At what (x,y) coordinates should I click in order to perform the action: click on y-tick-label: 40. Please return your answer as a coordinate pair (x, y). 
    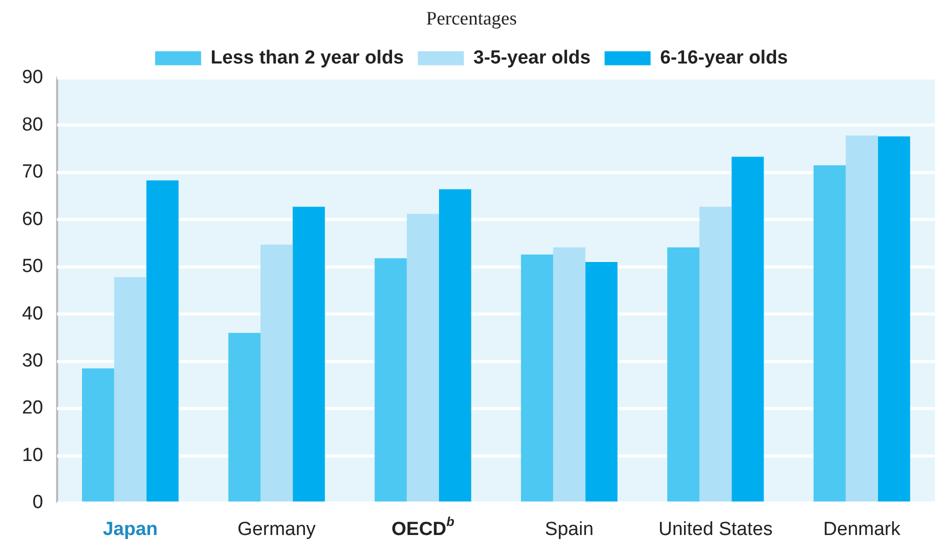
    Looking at the image, I should click on (33, 313).